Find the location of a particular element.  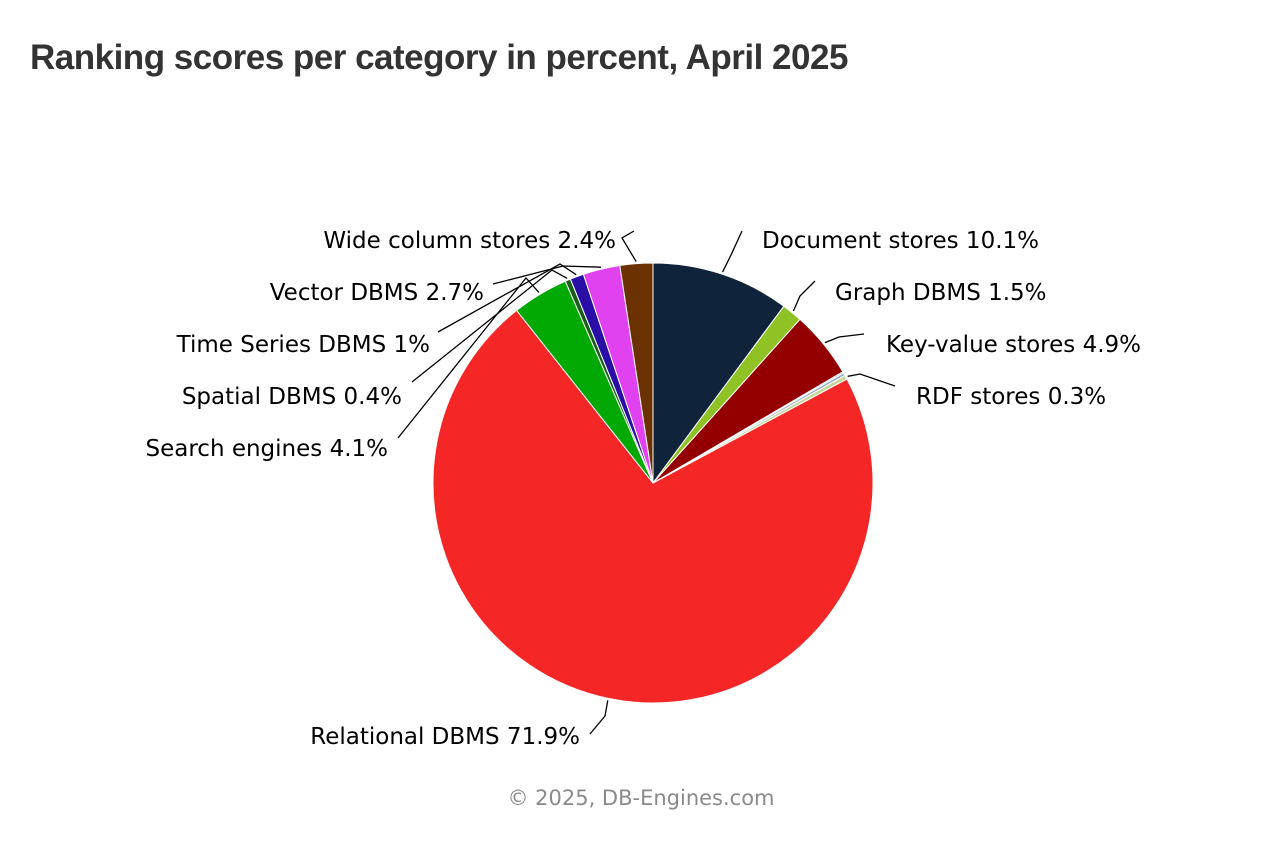

label-time-series-dbms: Time Series DBMS 1% is located at coordinates (303, 345).